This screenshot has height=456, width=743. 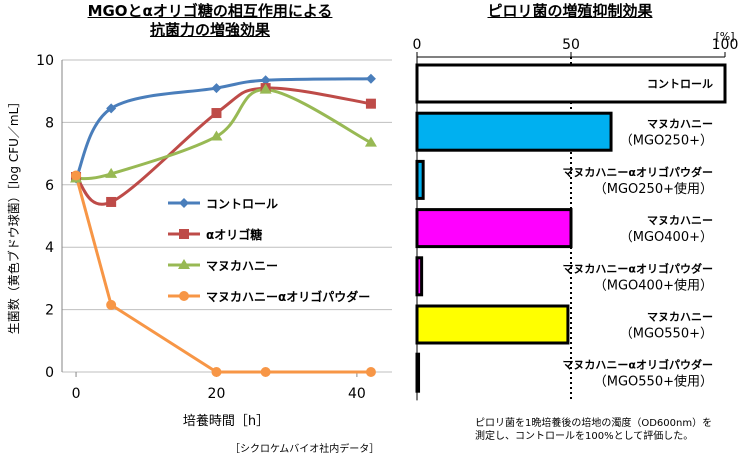 I want to click on bar-label-line2: （MGO250+）, so click(x=666, y=141).